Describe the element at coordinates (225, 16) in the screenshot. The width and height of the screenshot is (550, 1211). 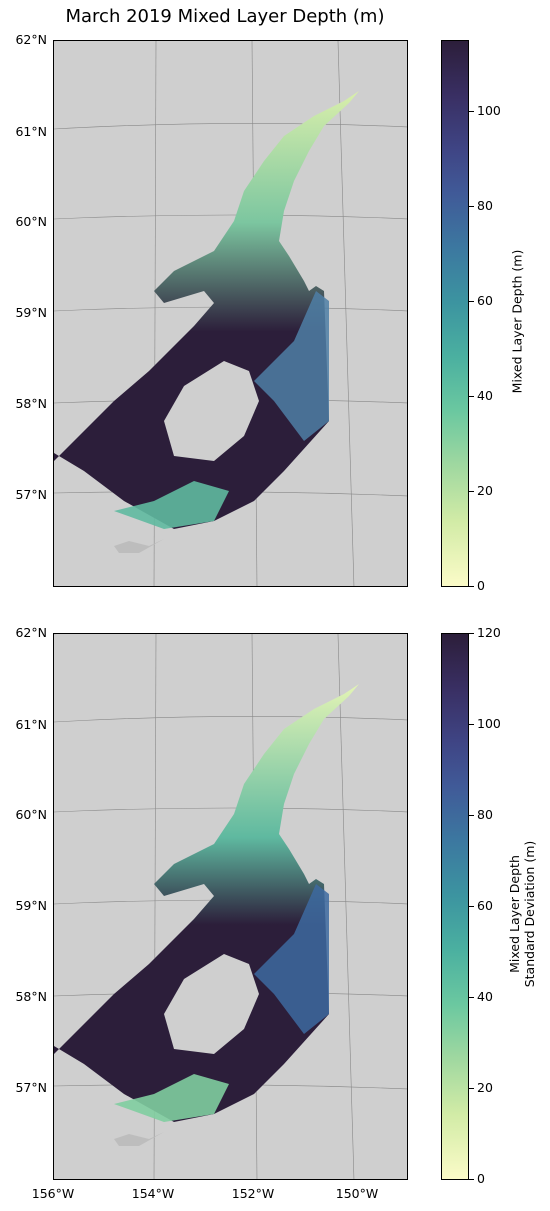
I see `figure-title: March 2019 Mixed Layer Depth (m)` at that location.